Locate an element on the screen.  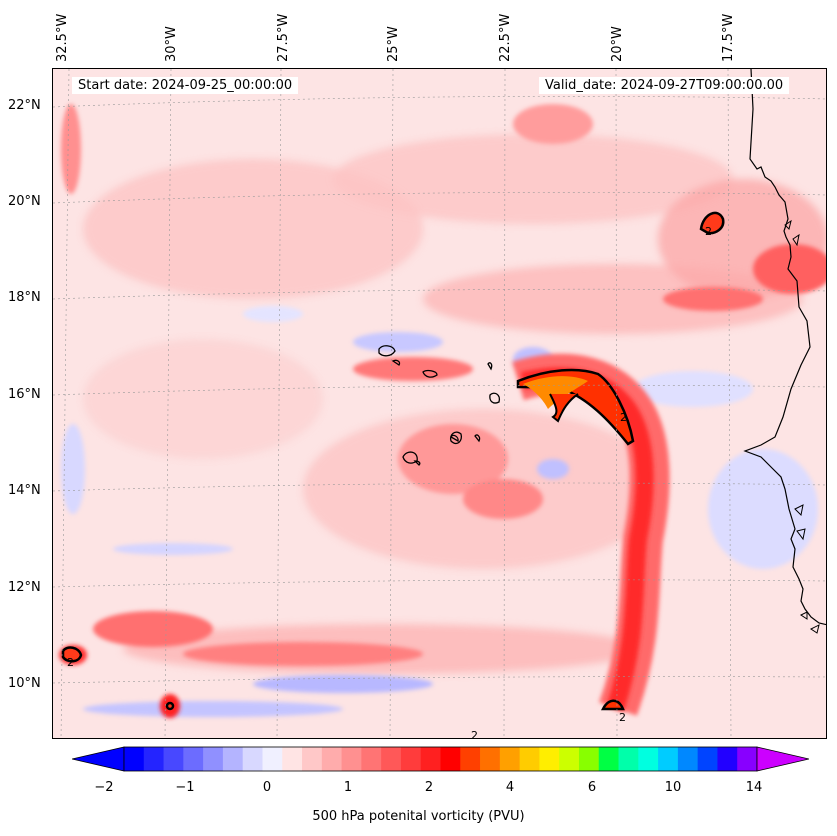
lon-label-32-5w: 32.5°W is located at coordinates (62, 37).